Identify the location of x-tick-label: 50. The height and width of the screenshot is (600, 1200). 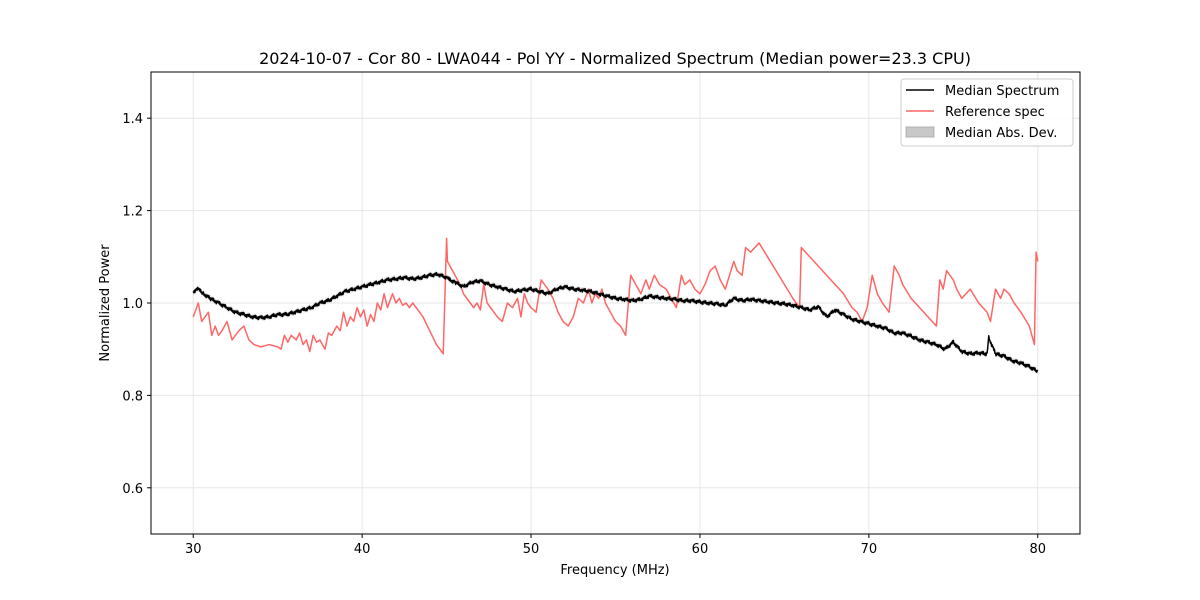
(531, 549).